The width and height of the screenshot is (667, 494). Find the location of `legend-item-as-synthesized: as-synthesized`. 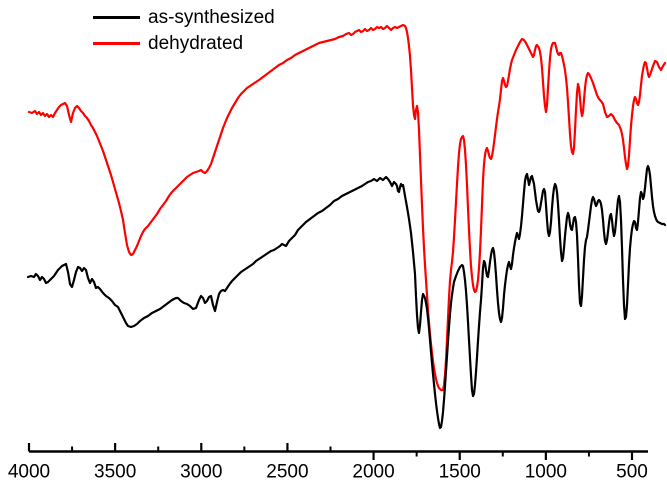

legend-item-as-synthesized: as-synthesized is located at coordinates (184, 17).